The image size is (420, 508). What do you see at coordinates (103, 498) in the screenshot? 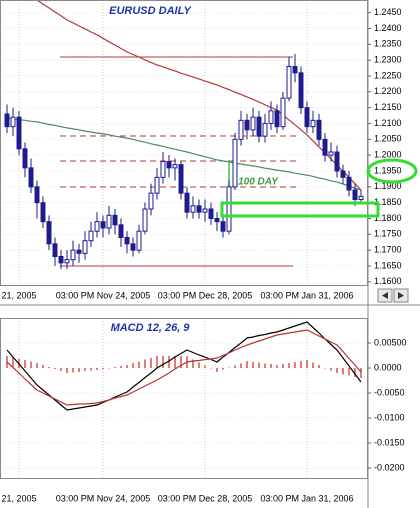
I see `x-tick-label: 03:00 PM Nov 24, 2005` at bounding box center [103, 498].